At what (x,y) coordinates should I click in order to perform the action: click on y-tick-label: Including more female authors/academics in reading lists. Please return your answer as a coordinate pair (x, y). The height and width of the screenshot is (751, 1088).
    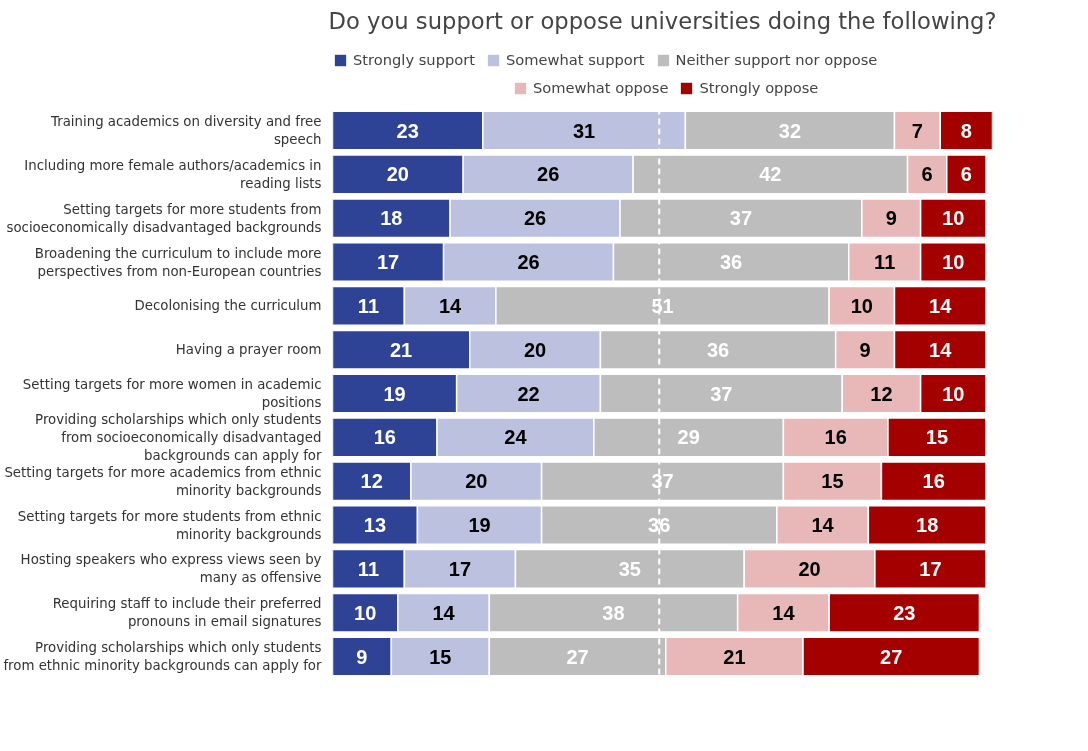
    Looking at the image, I should click on (173, 174).